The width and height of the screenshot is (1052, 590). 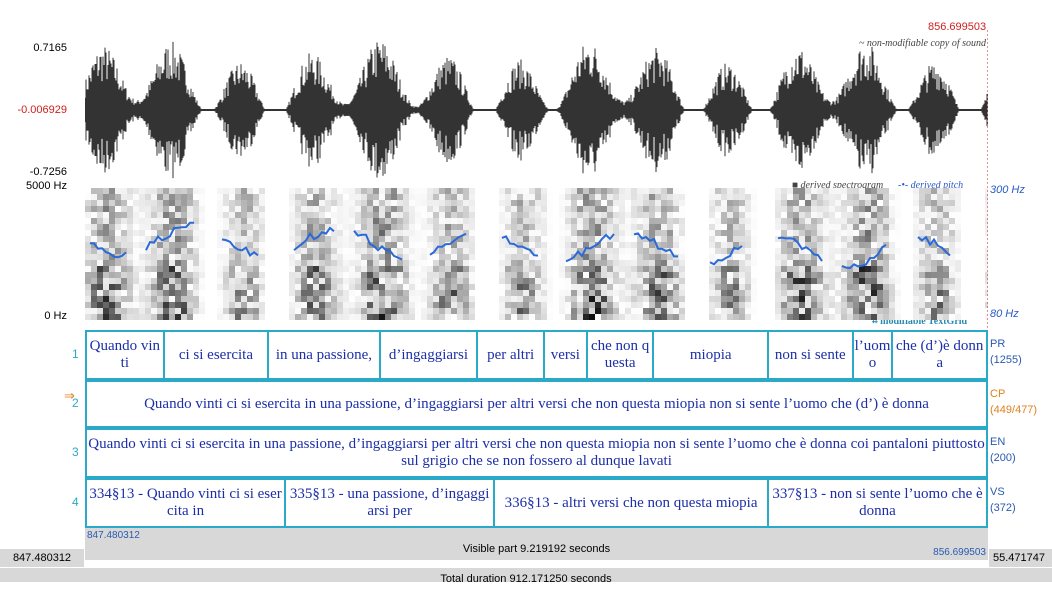 I want to click on interval: che non questa, so click(x=621, y=355).